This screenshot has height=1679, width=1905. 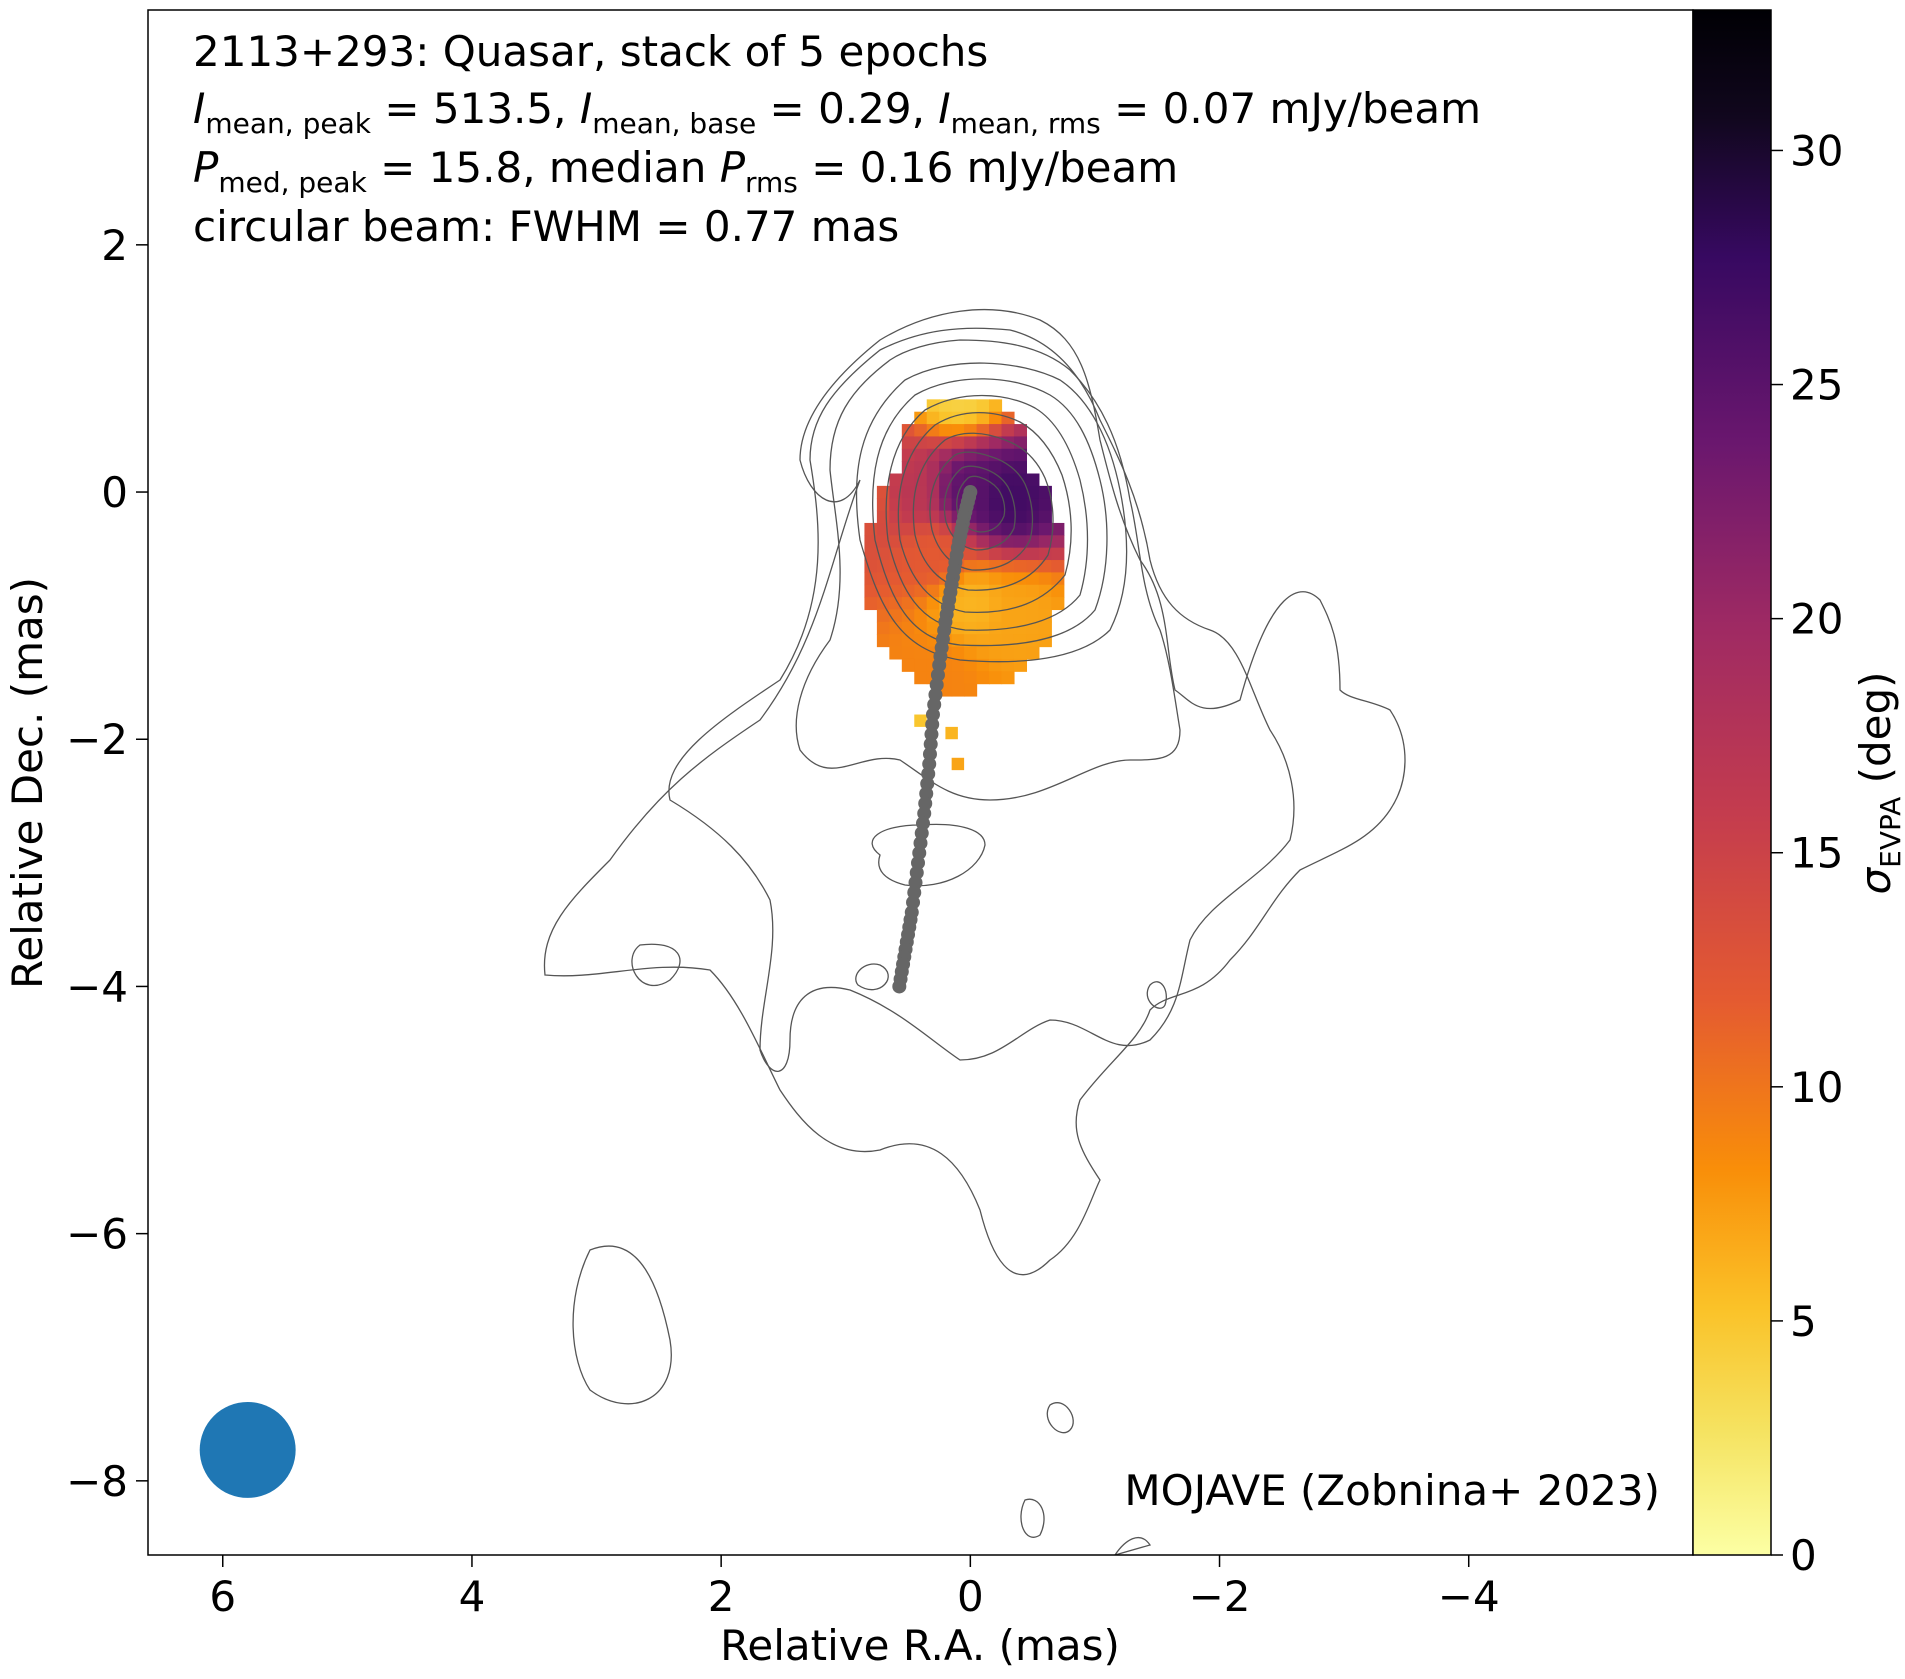 I want to click on info-symbol: I, so click(x=944, y=108).